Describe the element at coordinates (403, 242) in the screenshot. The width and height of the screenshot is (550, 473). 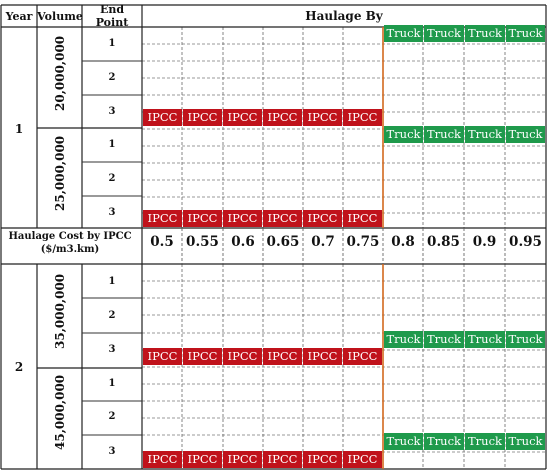
I see `cost-value: 0.8` at that location.